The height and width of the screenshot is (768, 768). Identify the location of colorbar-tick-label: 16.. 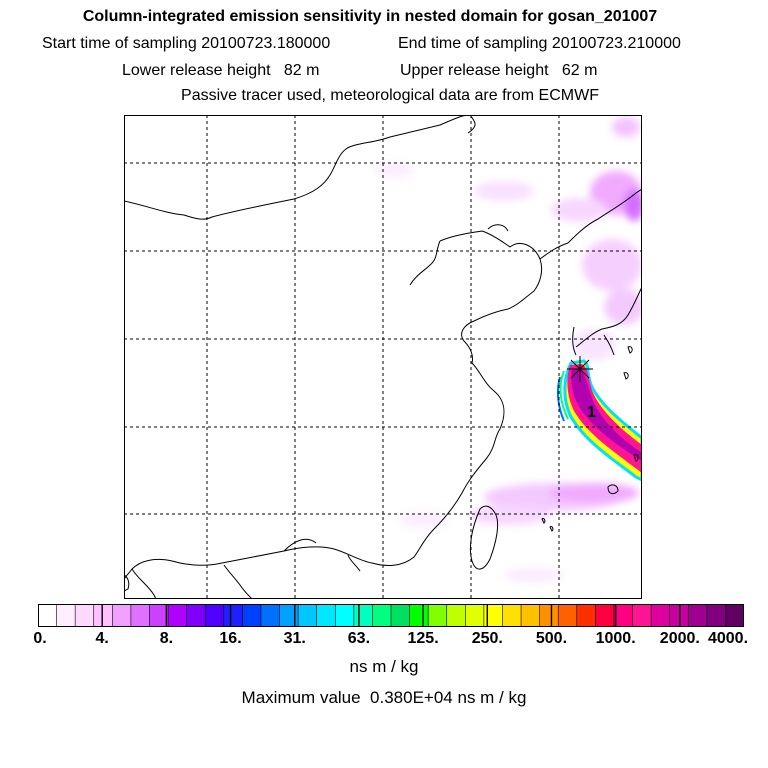
(230, 638).